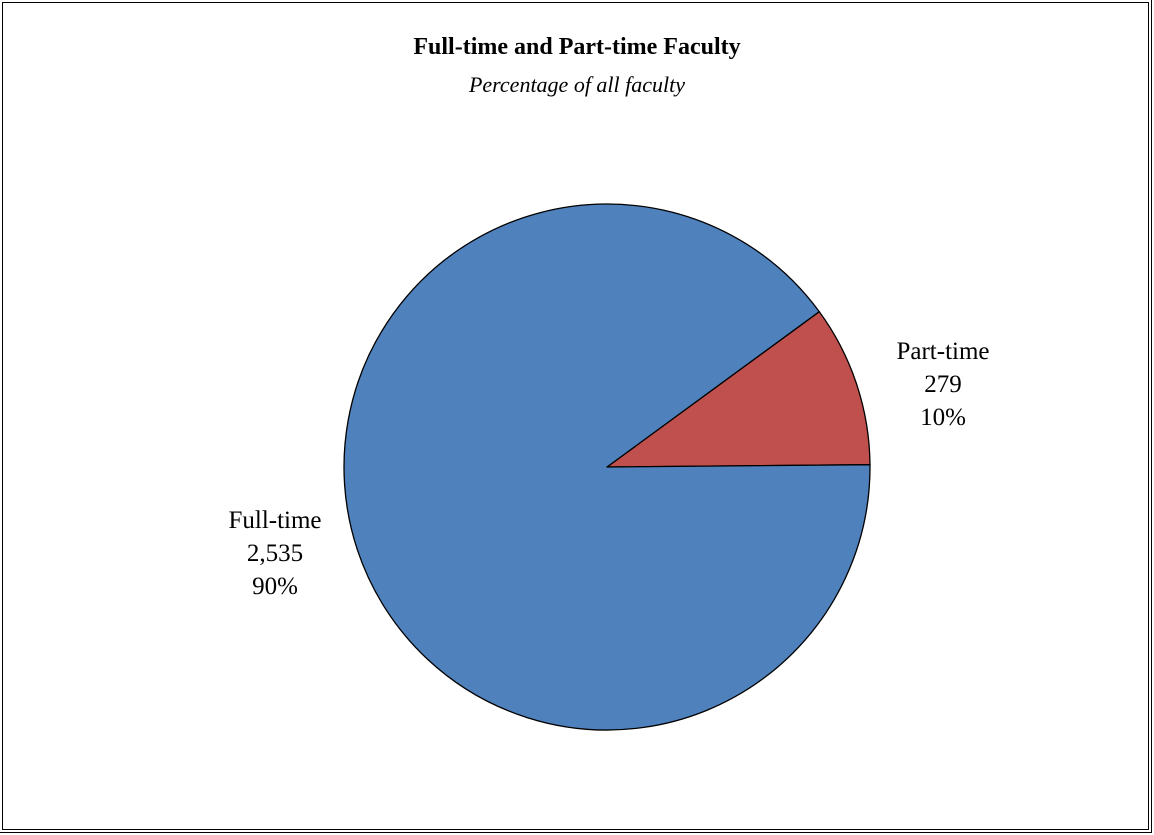 The image size is (1154, 835). I want to click on chart-subtitle: Percentage of all faculty, so click(577, 84).